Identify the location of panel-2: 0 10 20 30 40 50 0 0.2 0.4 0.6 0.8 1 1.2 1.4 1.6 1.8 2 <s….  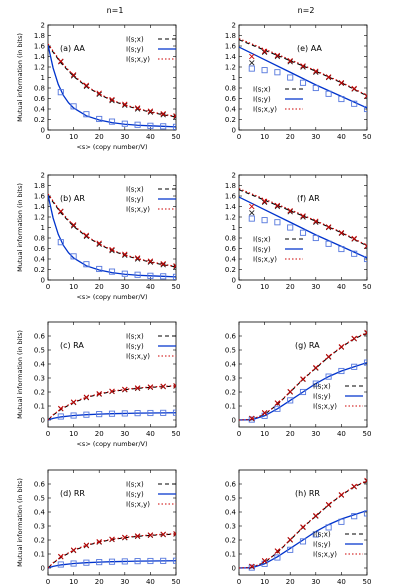
(98, 237).